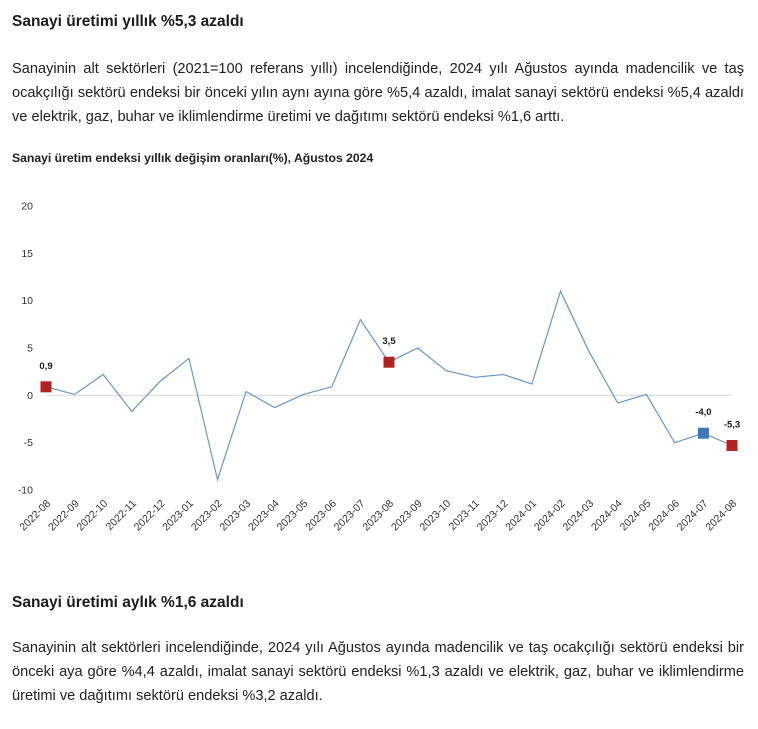 This screenshot has height=729, width=758. I want to click on data-label: -5,3, so click(732, 425).